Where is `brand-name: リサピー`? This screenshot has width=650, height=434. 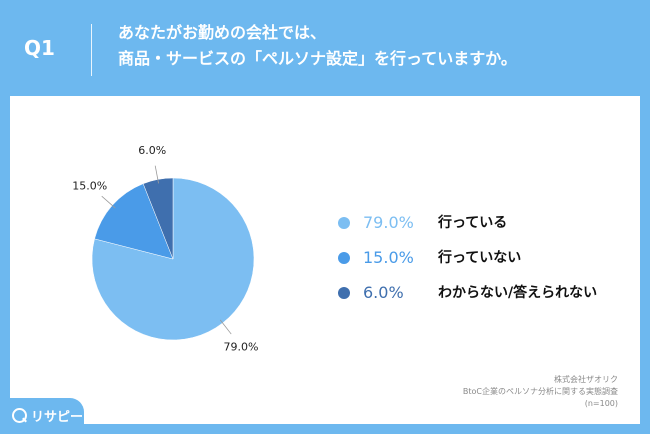
brand-name: リサピー is located at coordinates (57, 417).